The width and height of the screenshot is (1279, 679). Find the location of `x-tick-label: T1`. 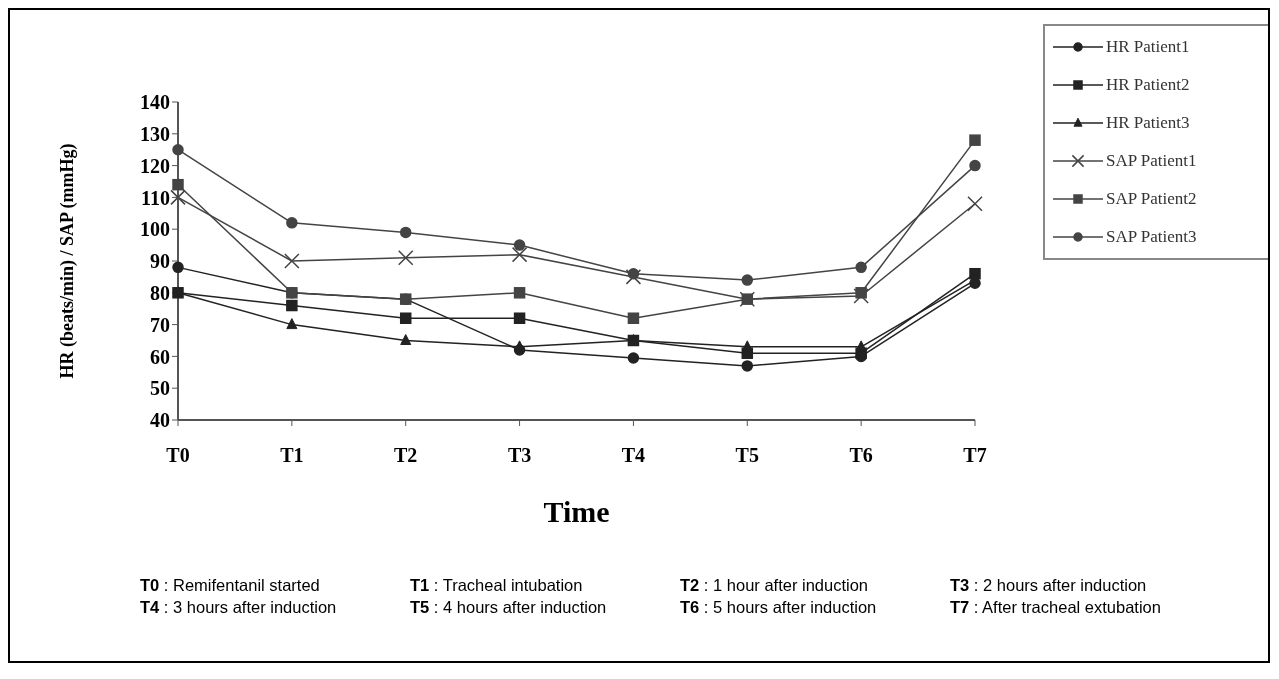

x-tick-label: T1 is located at coordinates (292, 455).